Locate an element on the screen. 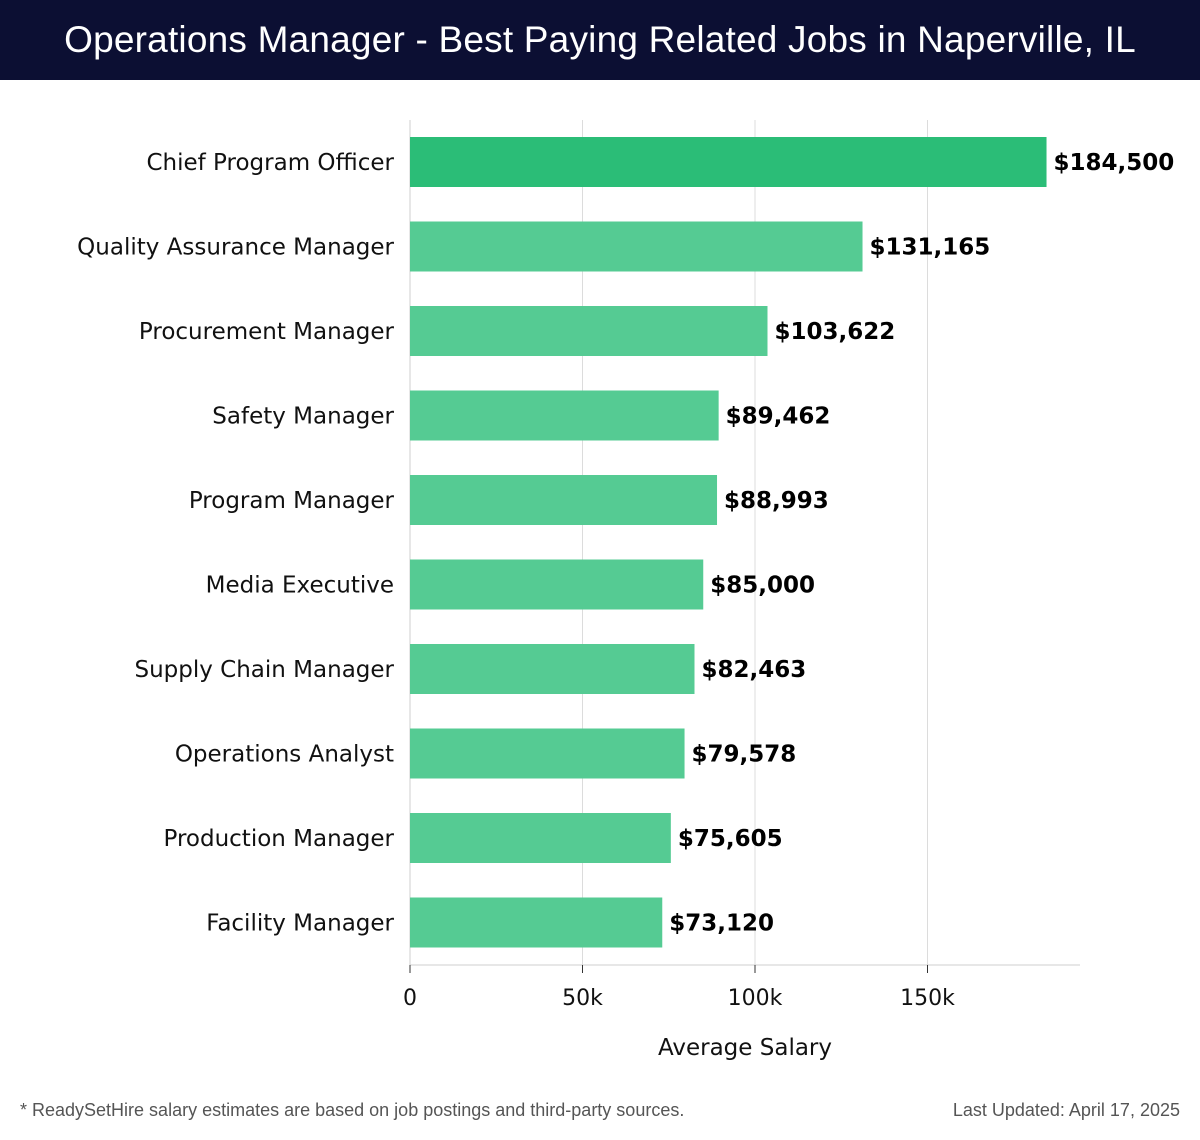  x-tick-label: 100k is located at coordinates (755, 998).